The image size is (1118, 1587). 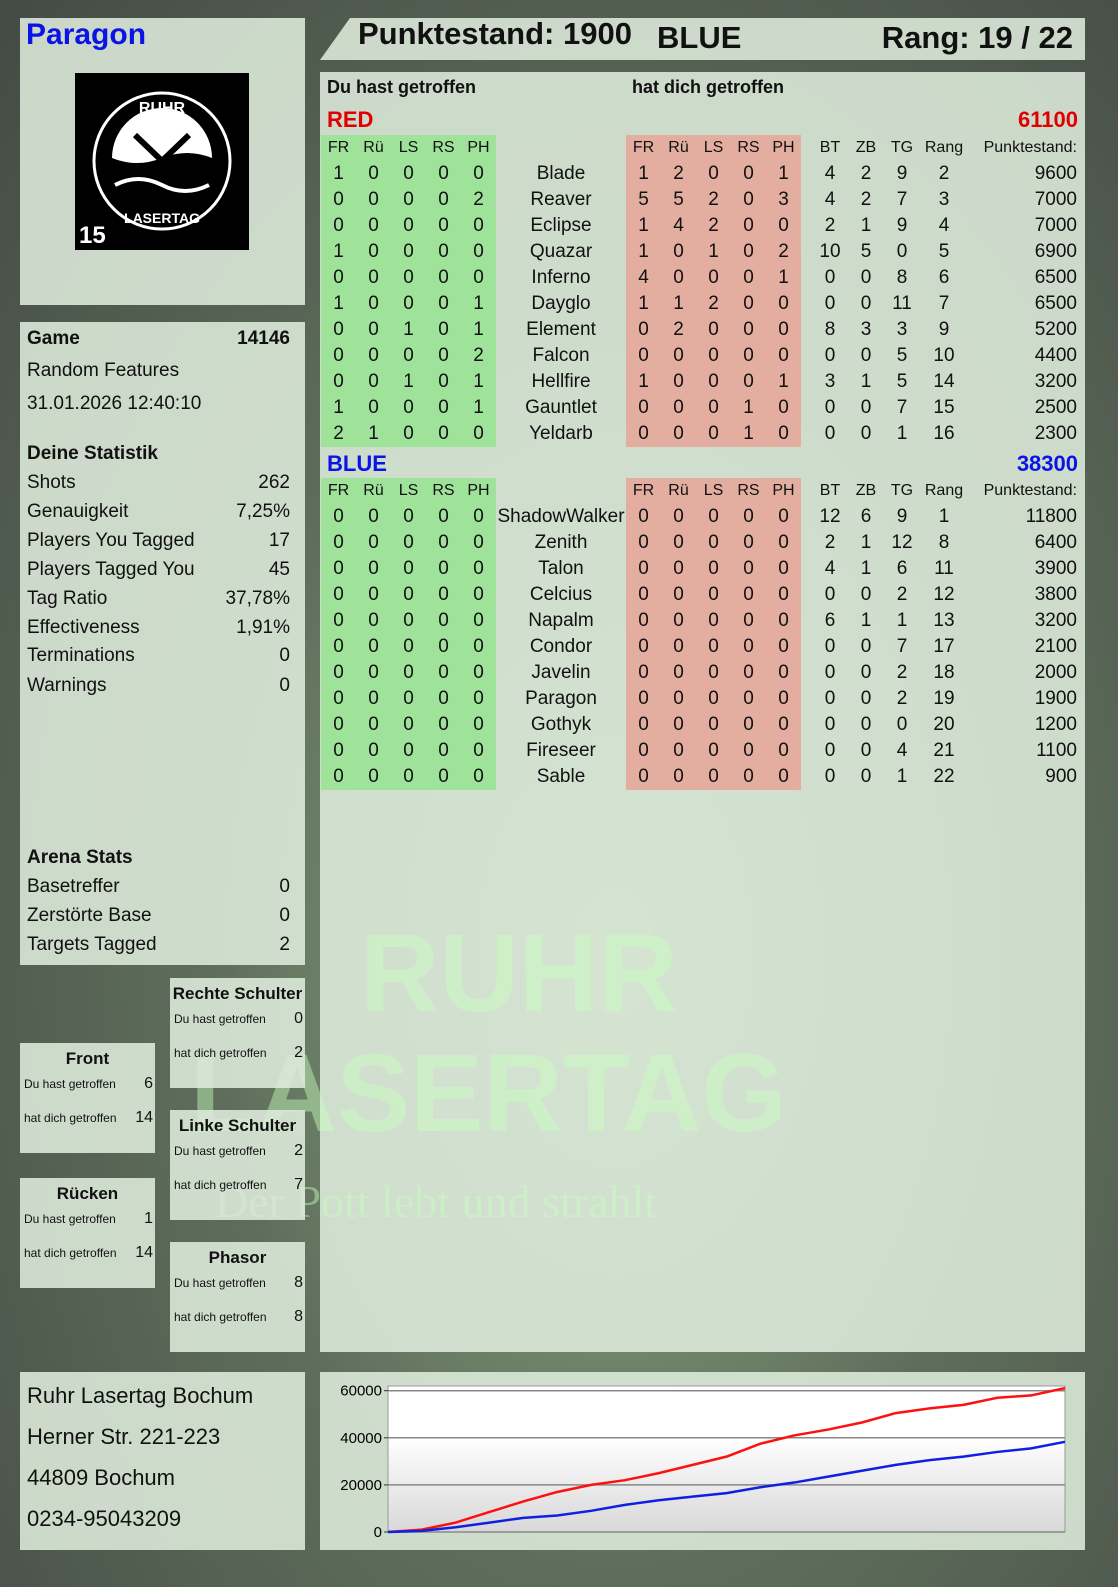 I want to click on stat-label: Warnings, so click(x=67, y=685).